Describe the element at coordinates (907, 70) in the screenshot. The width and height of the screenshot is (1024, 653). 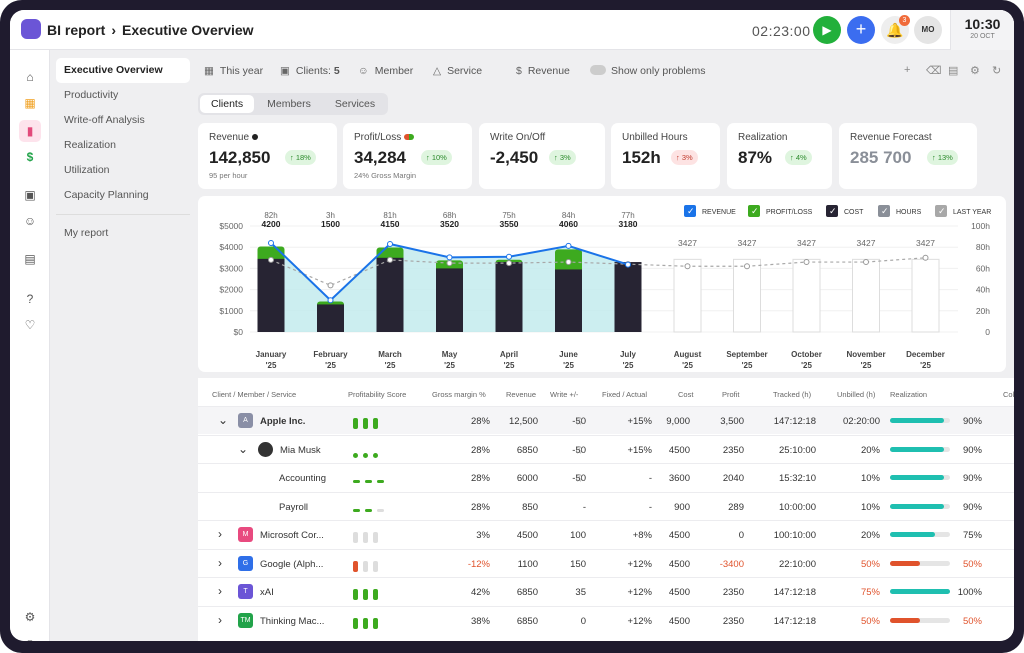
I see `add-icon: +` at that location.